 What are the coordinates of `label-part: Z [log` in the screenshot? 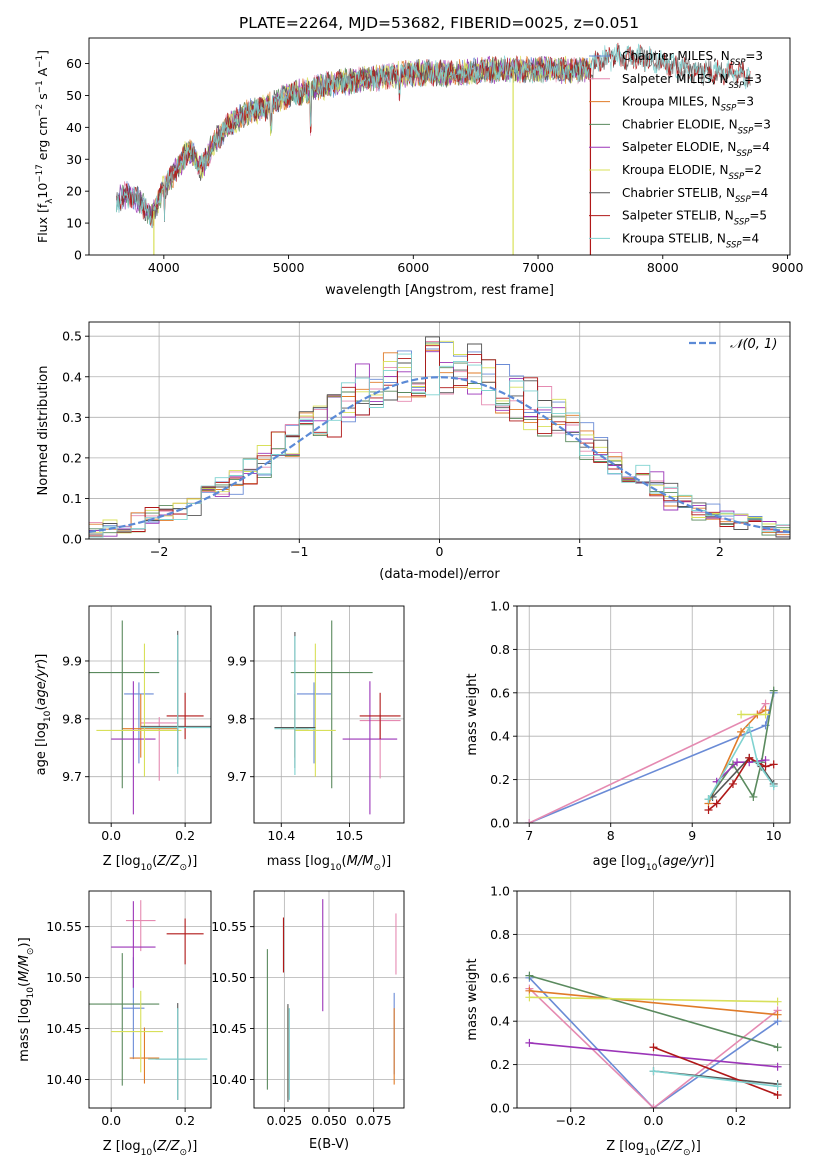 It's located at (122, 861).